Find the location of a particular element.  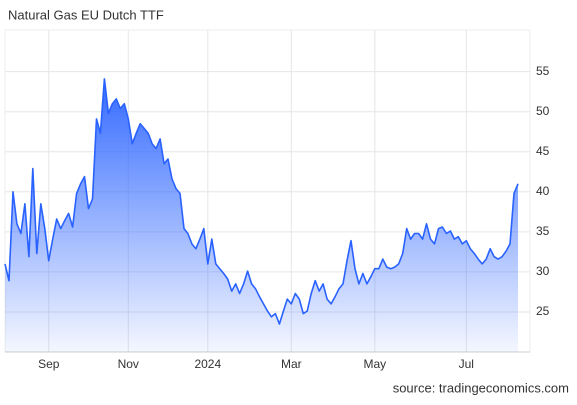

x-tick-label: Jul is located at coordinates (466, 364).